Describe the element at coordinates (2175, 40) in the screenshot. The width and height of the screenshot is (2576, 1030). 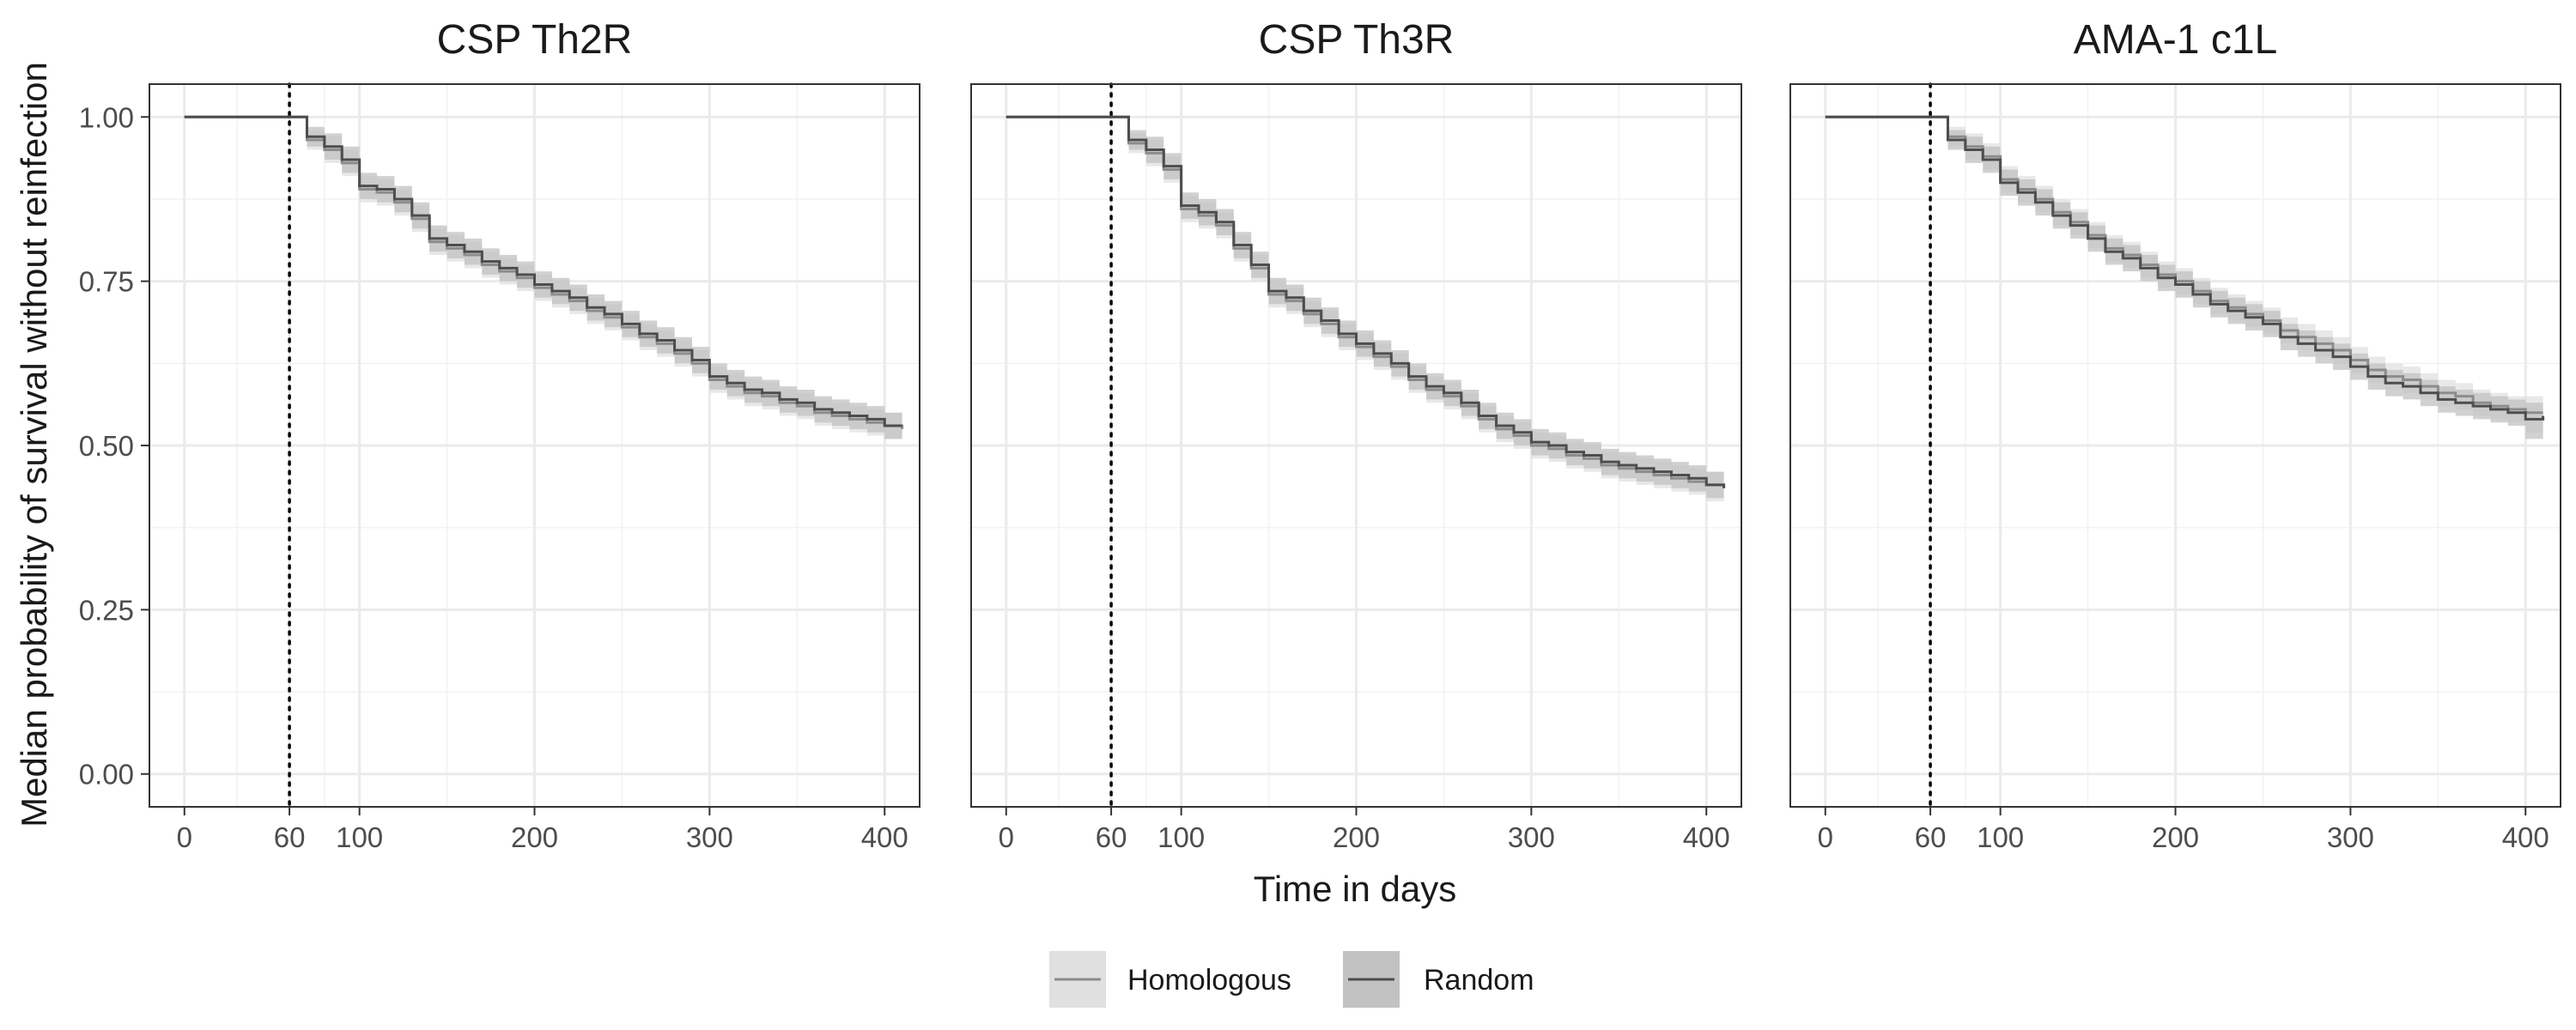
I see `panel-title: AMA-1 c1L` at that location.